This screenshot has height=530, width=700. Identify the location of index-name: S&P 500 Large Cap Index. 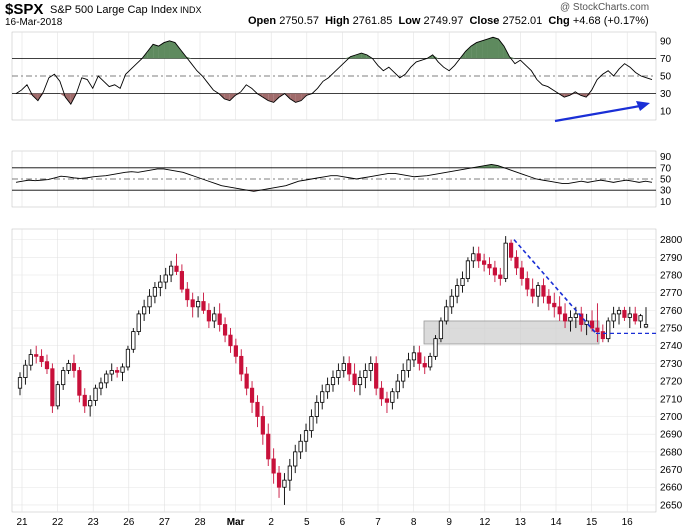
(114, 10).